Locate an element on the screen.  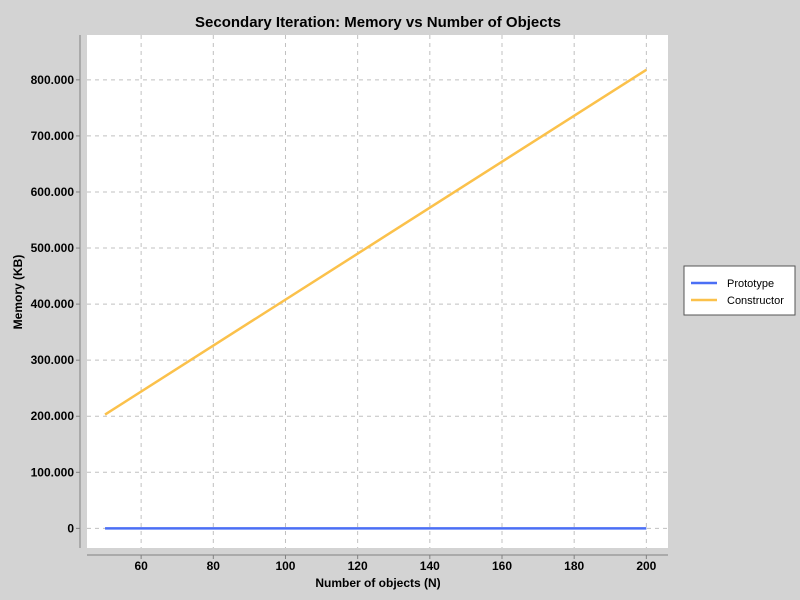
x-axis-label: Number of objects (N) is located at coordinates (377, 583).